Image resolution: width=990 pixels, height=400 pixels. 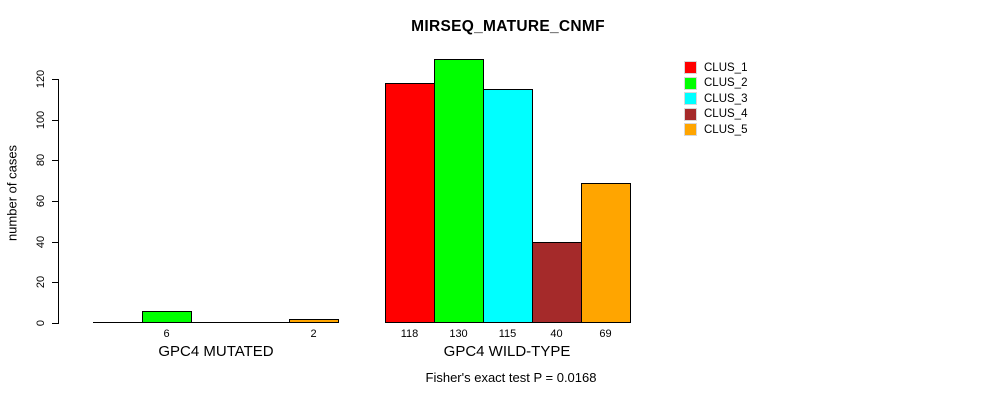 What do you see at coordinates (556, 334) in the screenshot?
I see `bar-value-label: 40` at bounding box center [556, 334].